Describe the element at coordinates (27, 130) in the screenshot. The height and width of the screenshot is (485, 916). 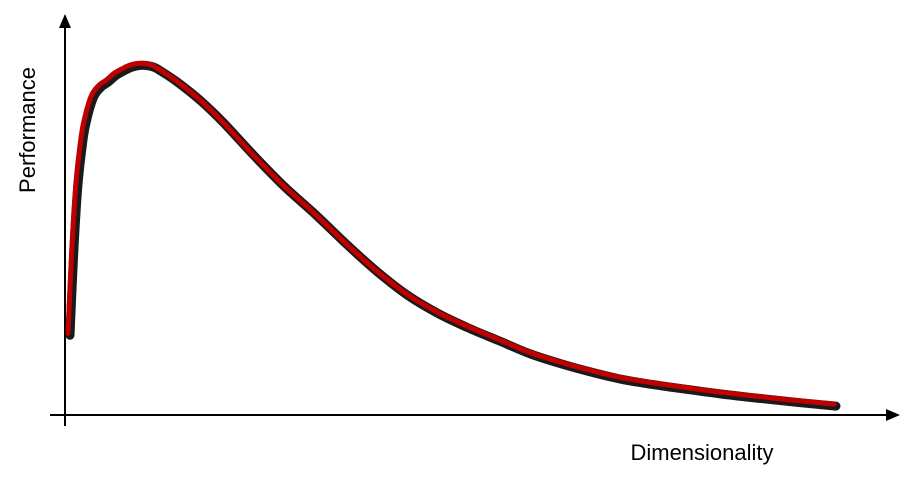
I see `y-axis-label: Performance` at that location.